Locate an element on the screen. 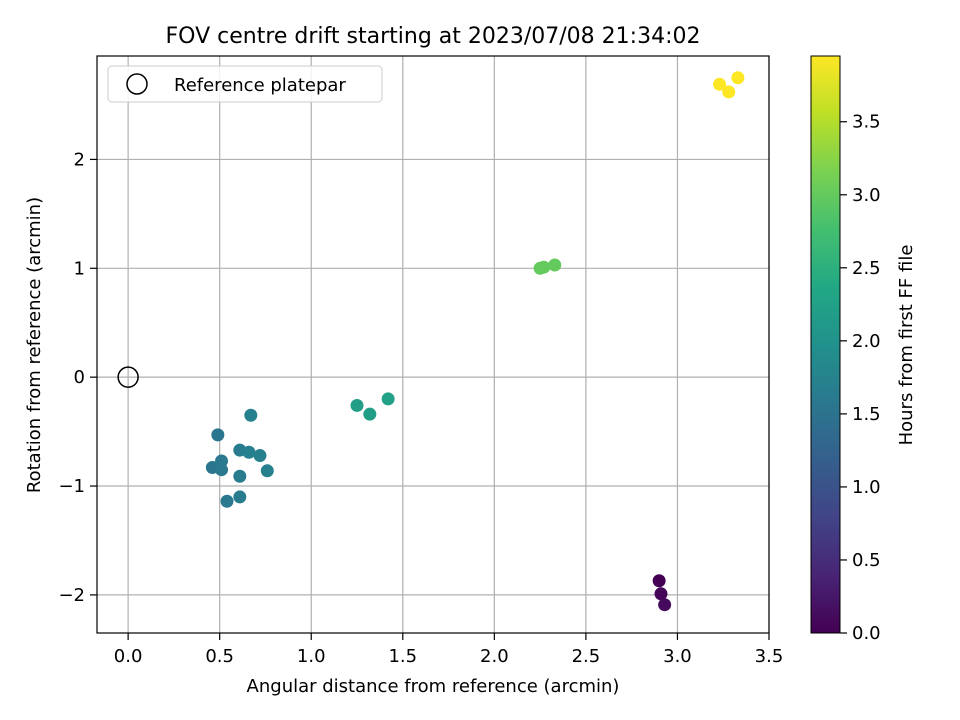  colorbar-tick-label: 3.5 is located at coordinates (866, 122).